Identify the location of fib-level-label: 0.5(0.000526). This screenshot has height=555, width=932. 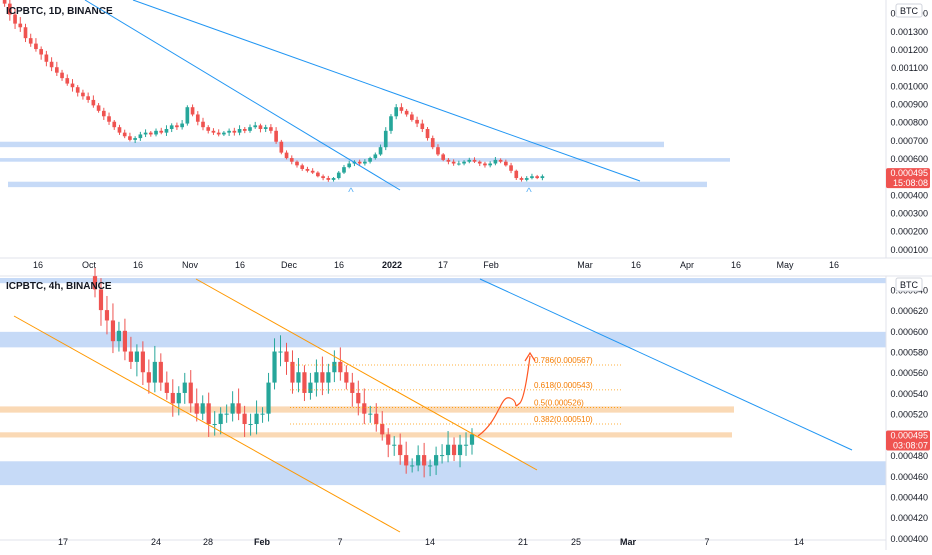
(559, 402).